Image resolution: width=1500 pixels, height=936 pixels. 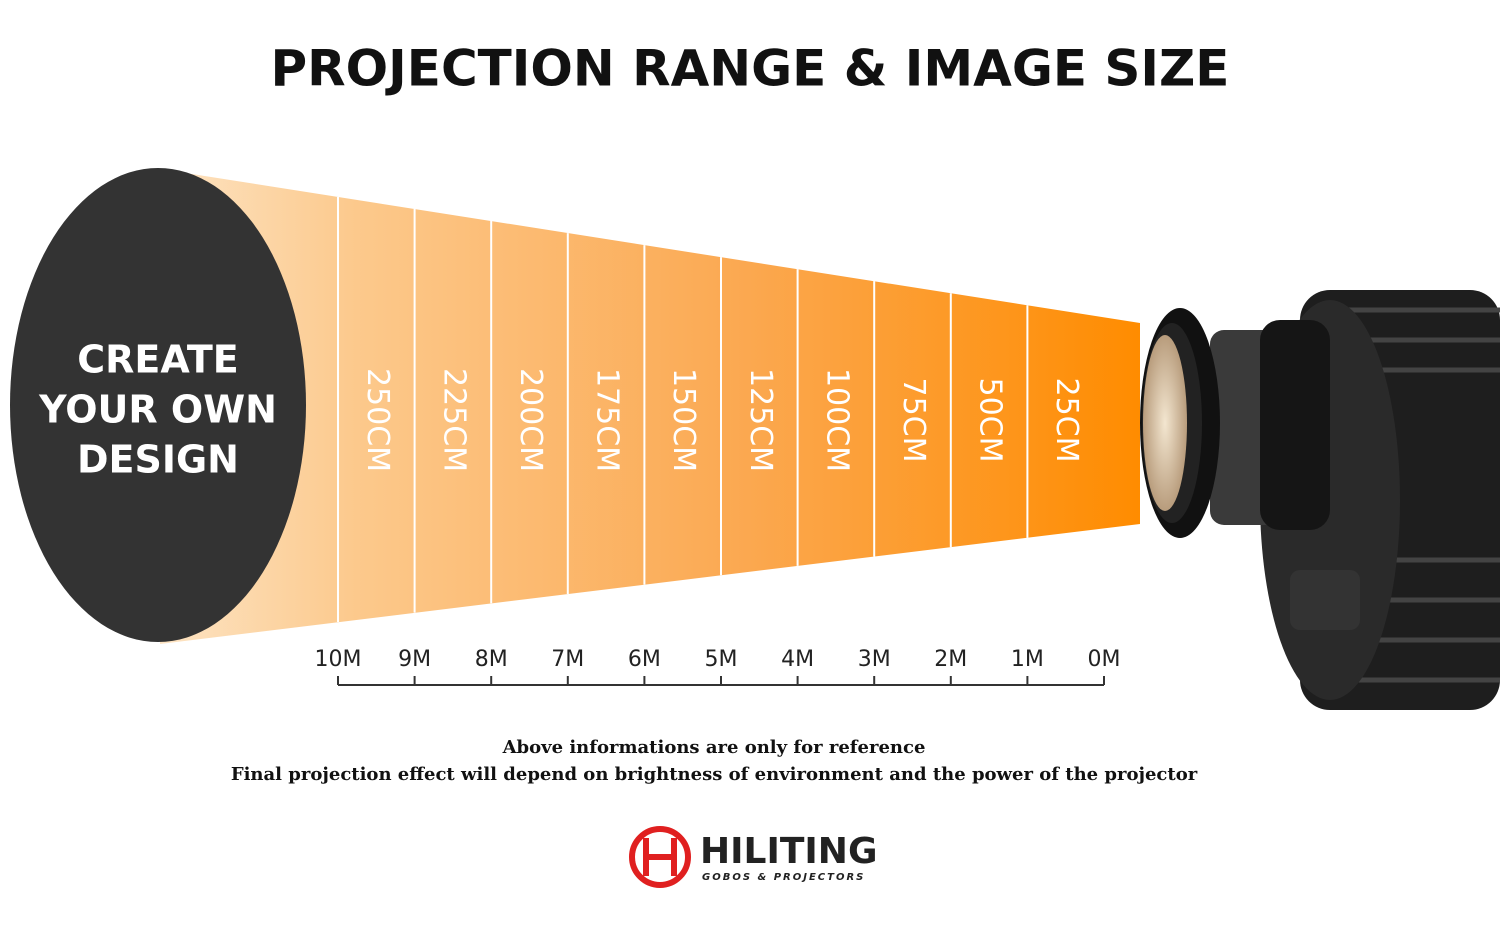 What do you see at coordinates (1104, 659) in the screenshot?
I see `distance-label: 0M` at bounding box center [1104, 659].